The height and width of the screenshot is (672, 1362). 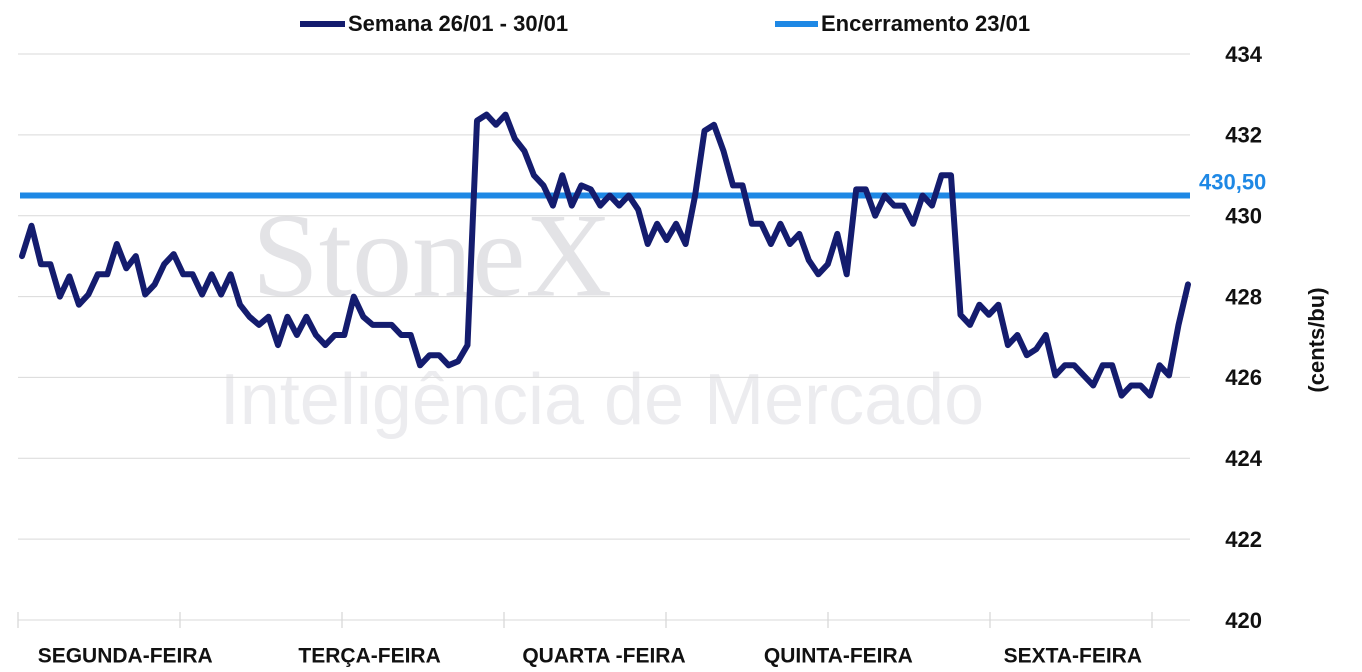 What do you see at coordinates (1243, 539) in the screenshot?
I see `y-tick-label: 422` at bounding box center [1243, 539].